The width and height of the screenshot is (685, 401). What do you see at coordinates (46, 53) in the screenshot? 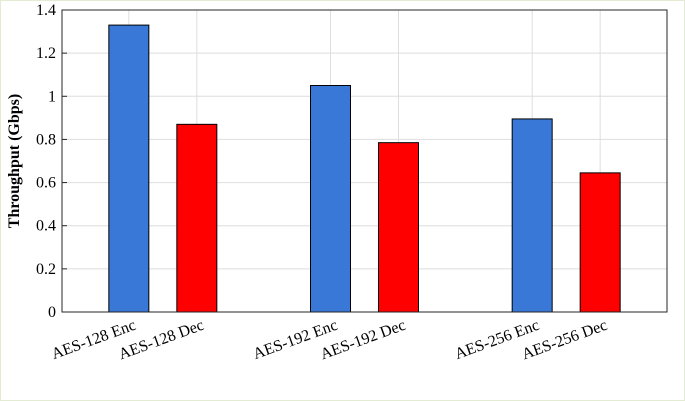
I see `y-tick-label: 1.2` at bounding box center [46, 53].